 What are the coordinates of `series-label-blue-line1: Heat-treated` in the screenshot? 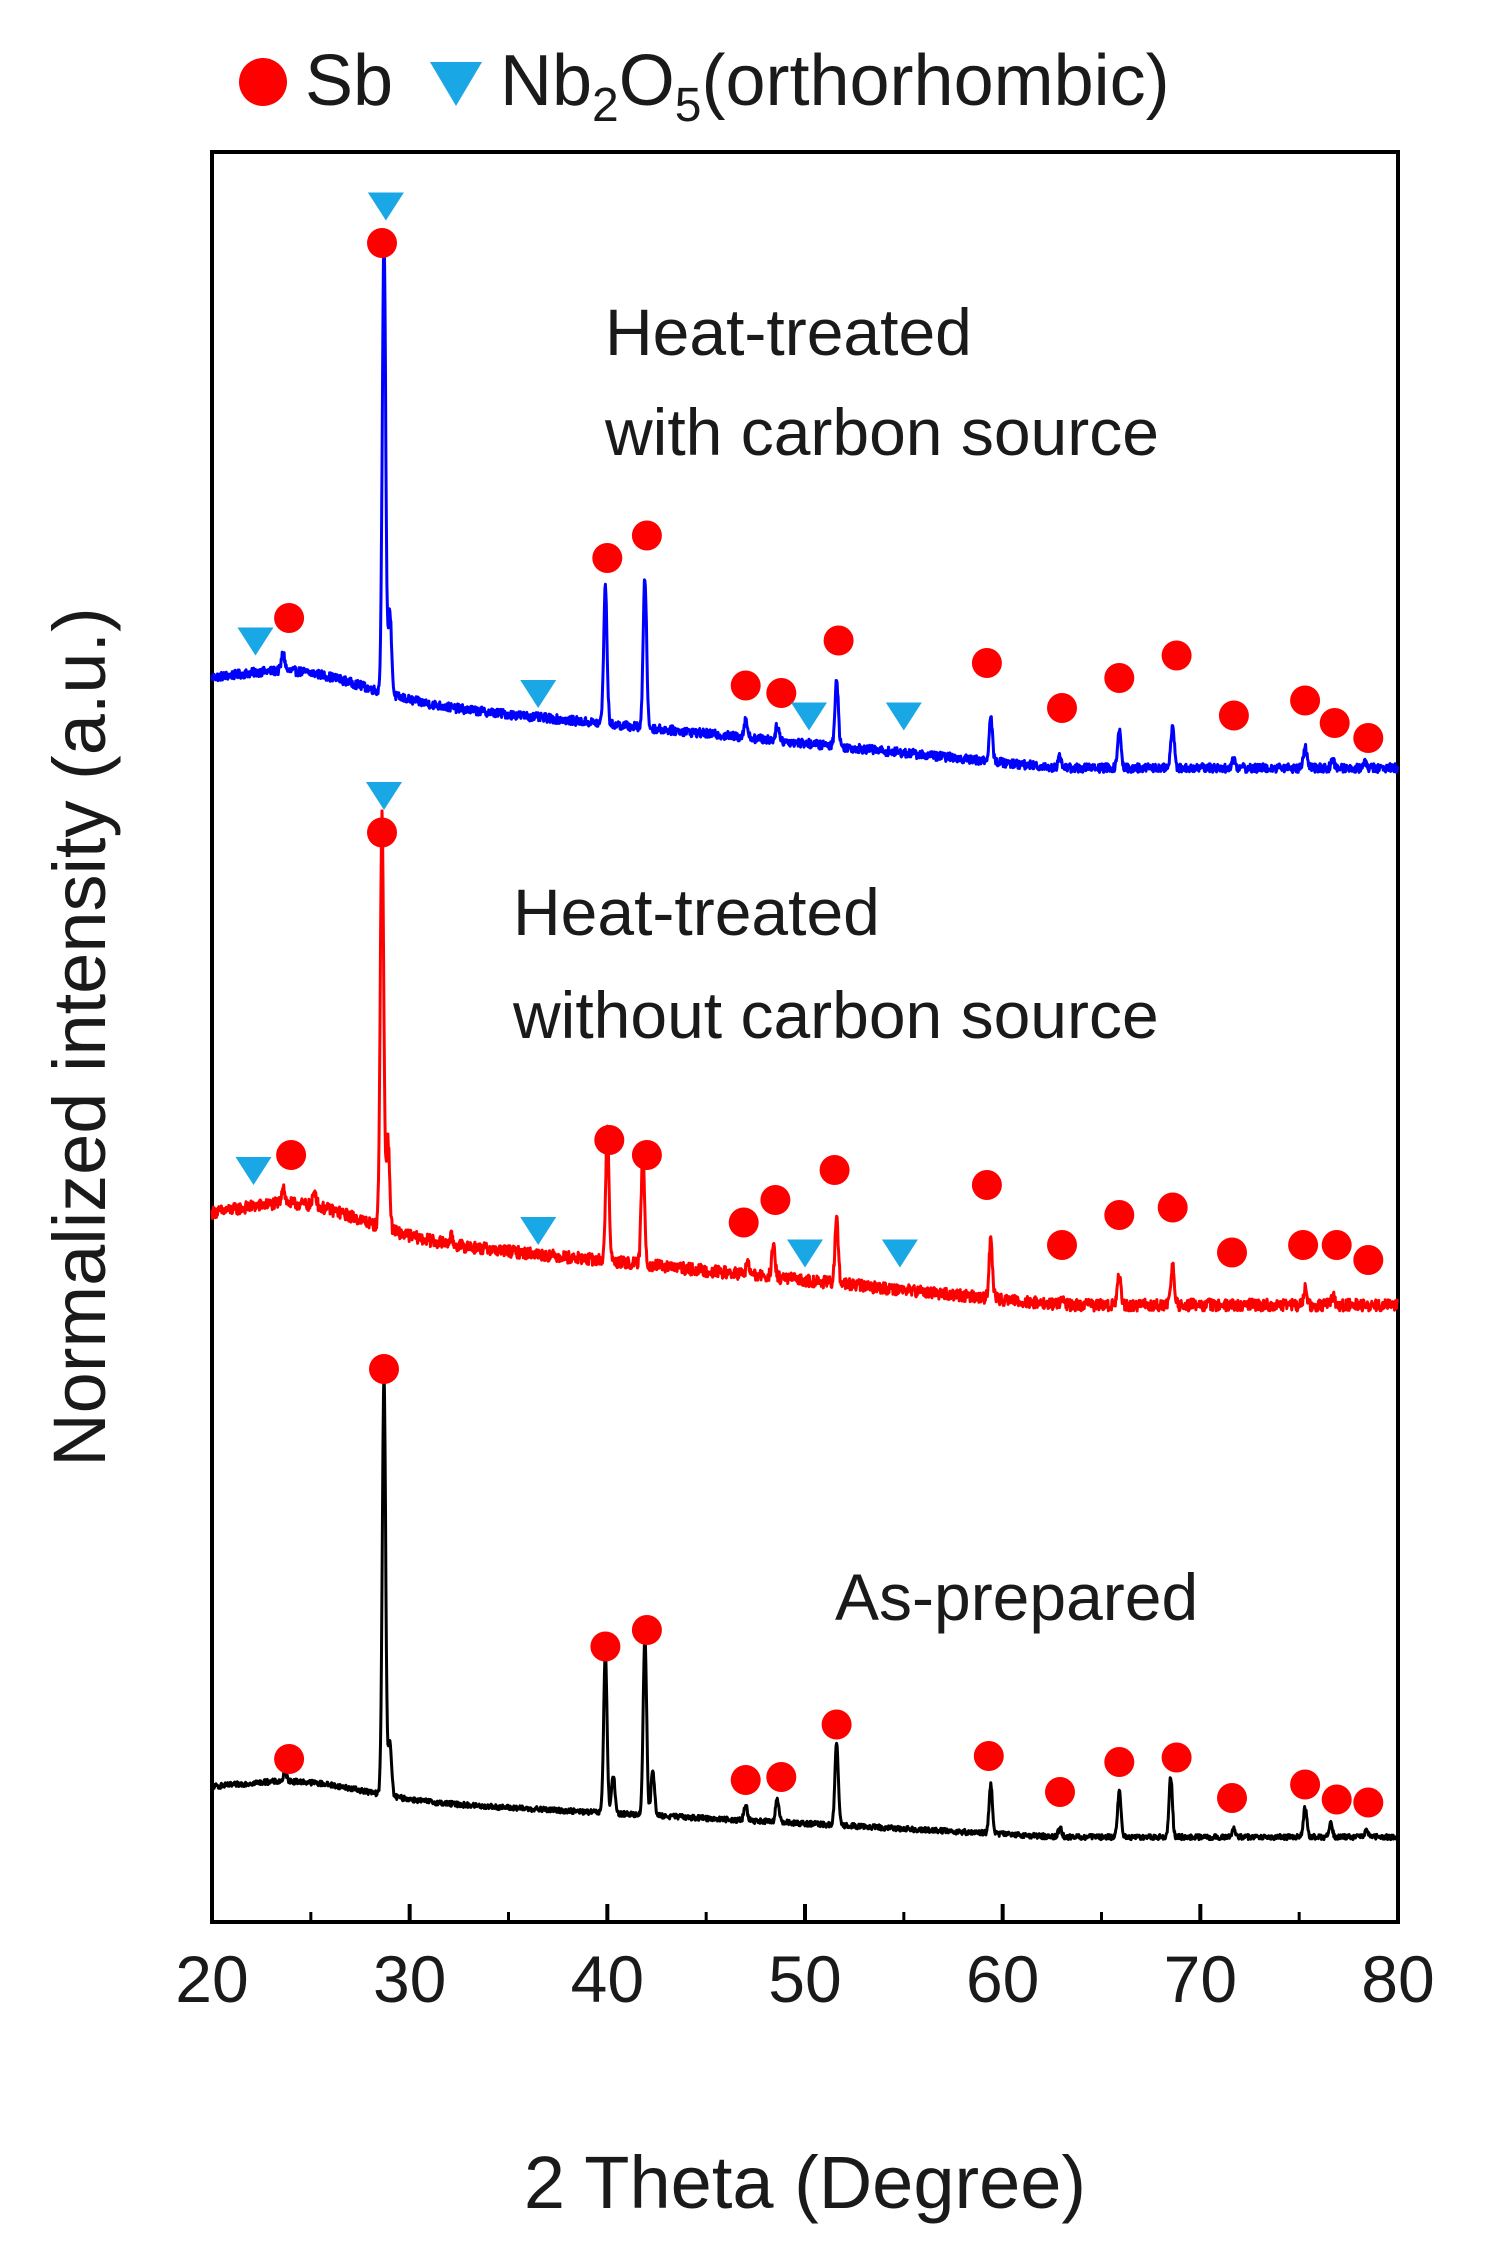 It's located at (788, 332).